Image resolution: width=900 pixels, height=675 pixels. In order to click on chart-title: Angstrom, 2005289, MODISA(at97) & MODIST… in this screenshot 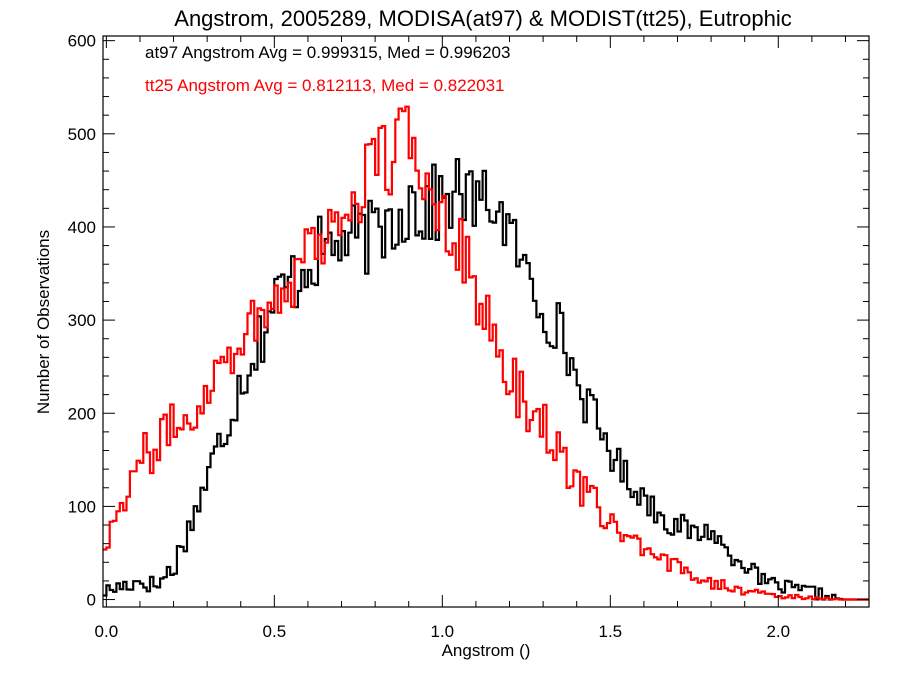, I will do `click(482, 18)`.